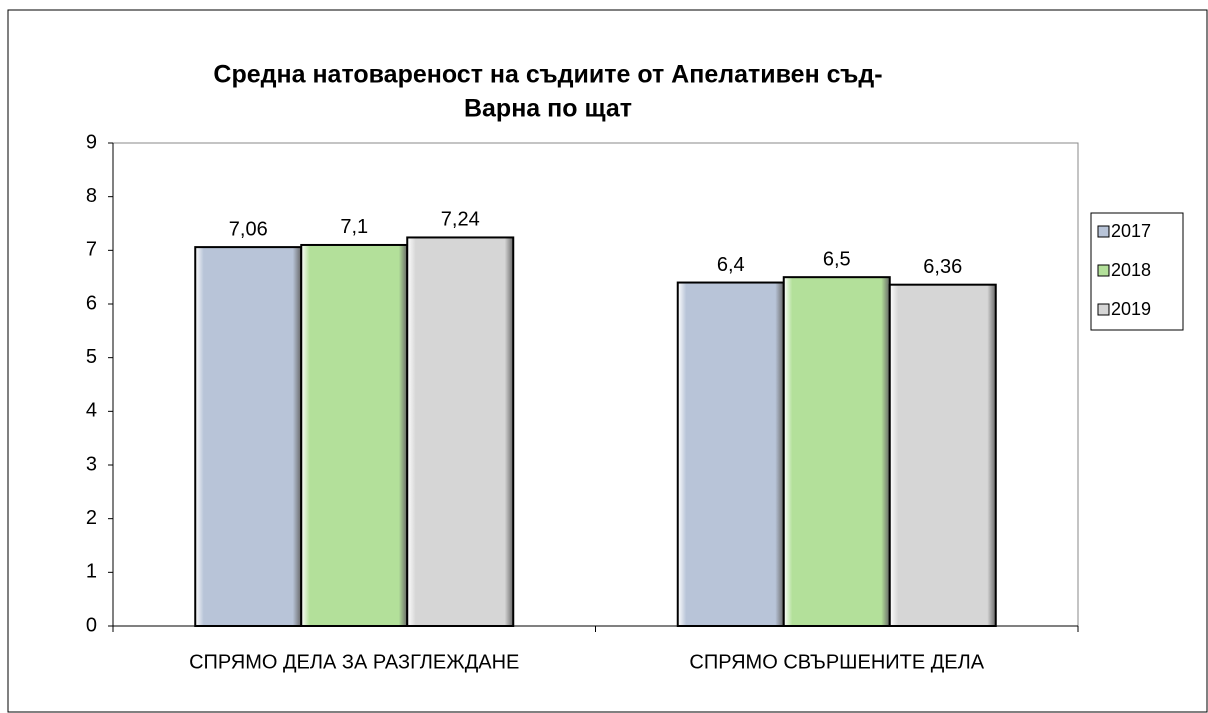 This screenshot has height=713, width=1208. What do you see at coordinates (460, 220) in the screenshot?
I see `value-label: 7,24` at bounding box center [460, 220].